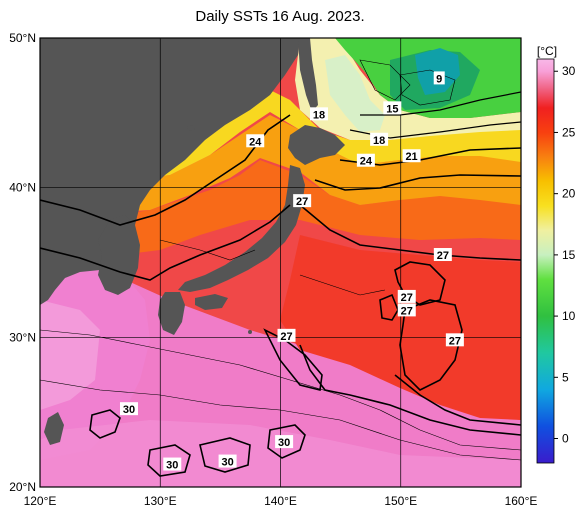  Describe the element at coordinates (569, 255) in the screenshot. I see `colorbar-tick-label: 15` at that location.